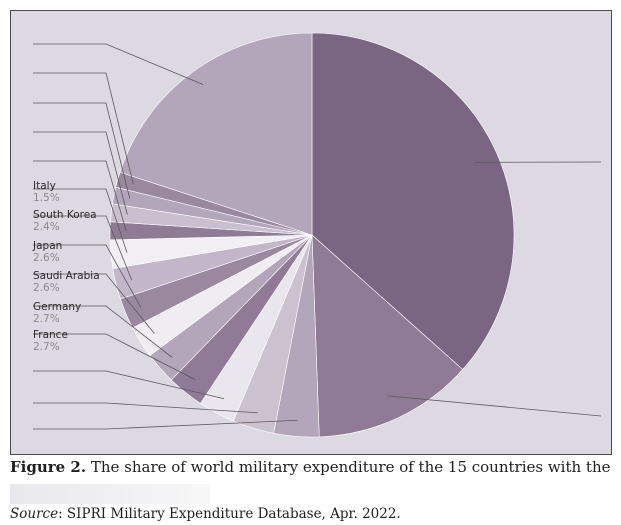 Image resolution: width=621 pixels, height=525 pixels. What do you see at coordinates (66, 276) in the screenshot?
I see `slice-label-name: Saudi Arabia` at bounding box center [66, 276].